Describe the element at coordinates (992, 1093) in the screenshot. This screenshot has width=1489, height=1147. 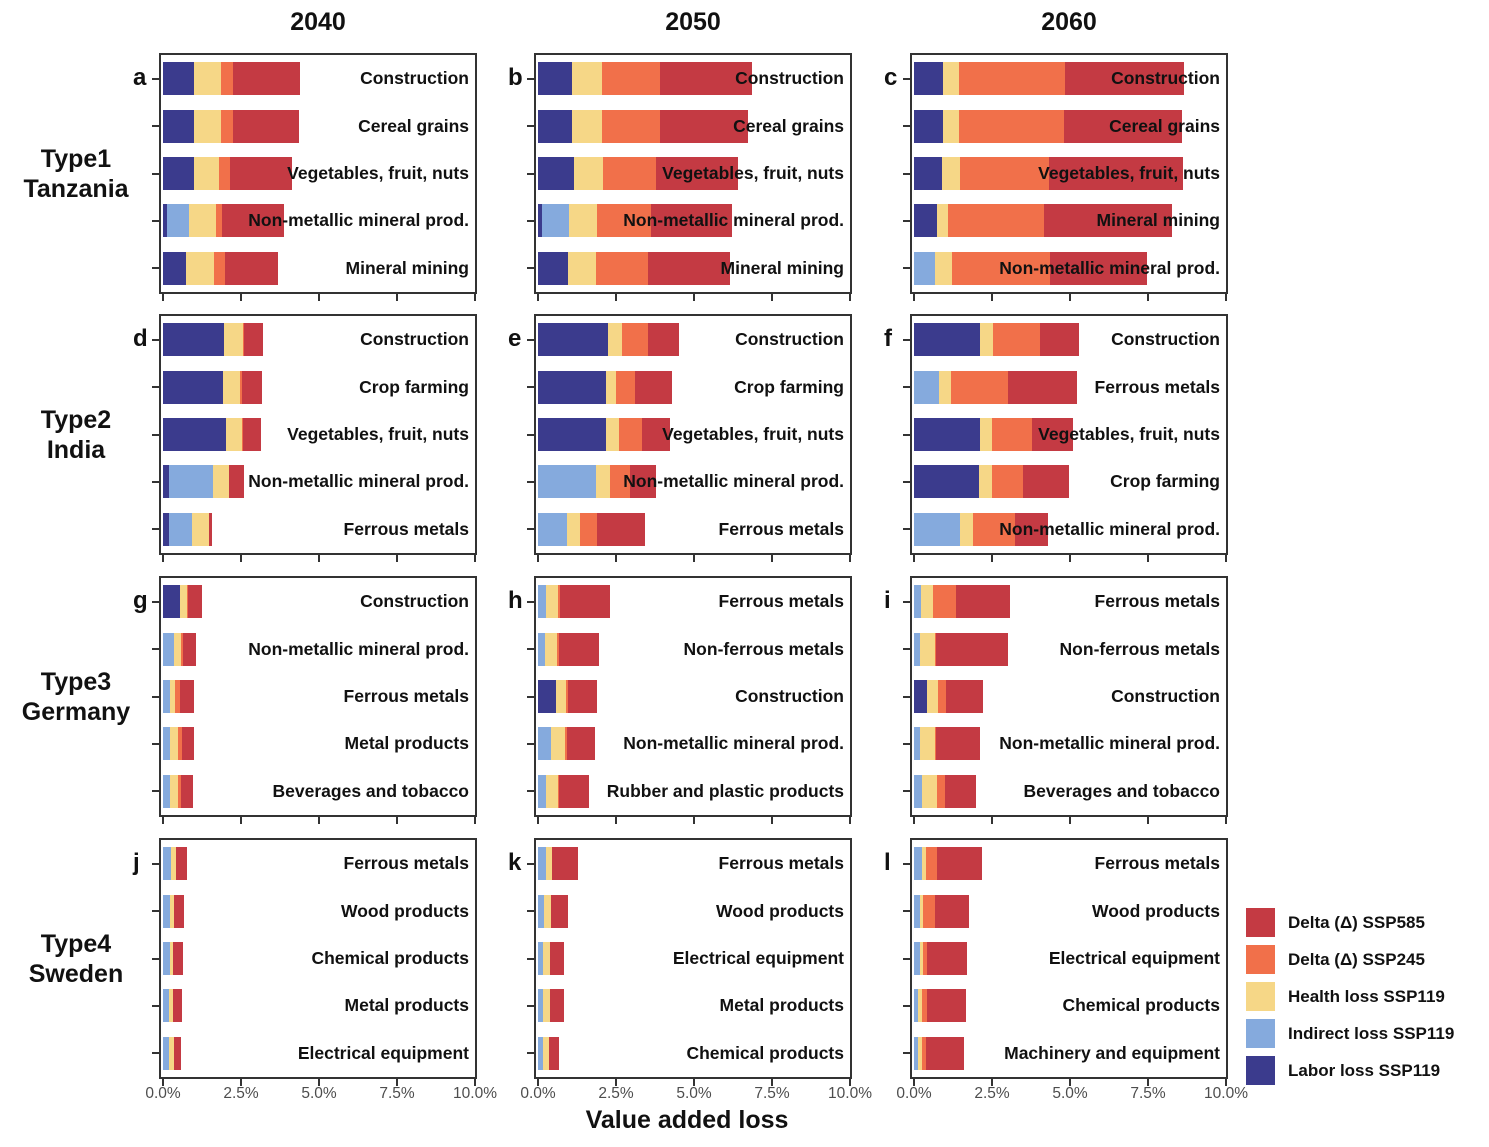
I see `x-axis-tick-label: 2.5%` at that location.